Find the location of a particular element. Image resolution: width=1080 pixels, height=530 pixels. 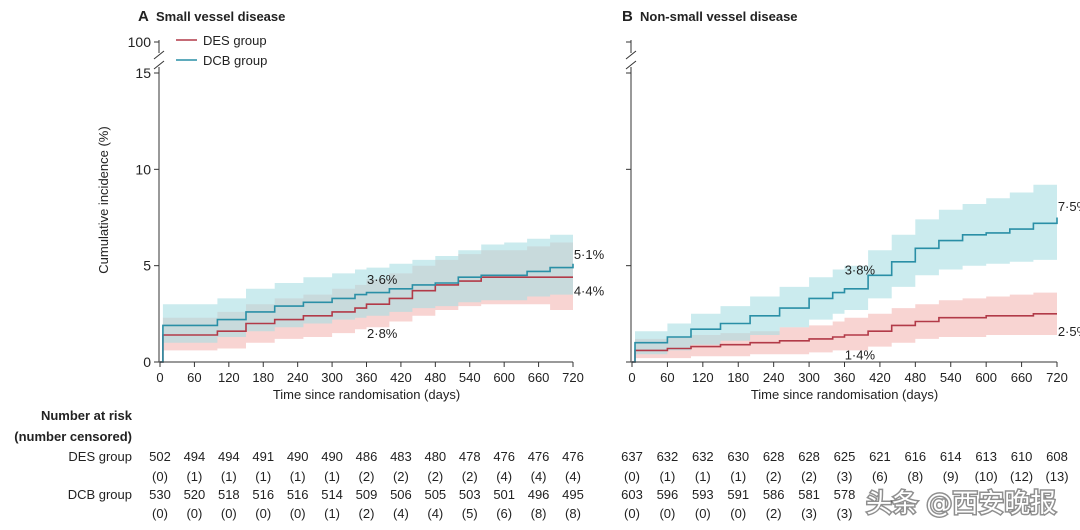

data-label: 7·5% is located at coordinates (1069, 206).